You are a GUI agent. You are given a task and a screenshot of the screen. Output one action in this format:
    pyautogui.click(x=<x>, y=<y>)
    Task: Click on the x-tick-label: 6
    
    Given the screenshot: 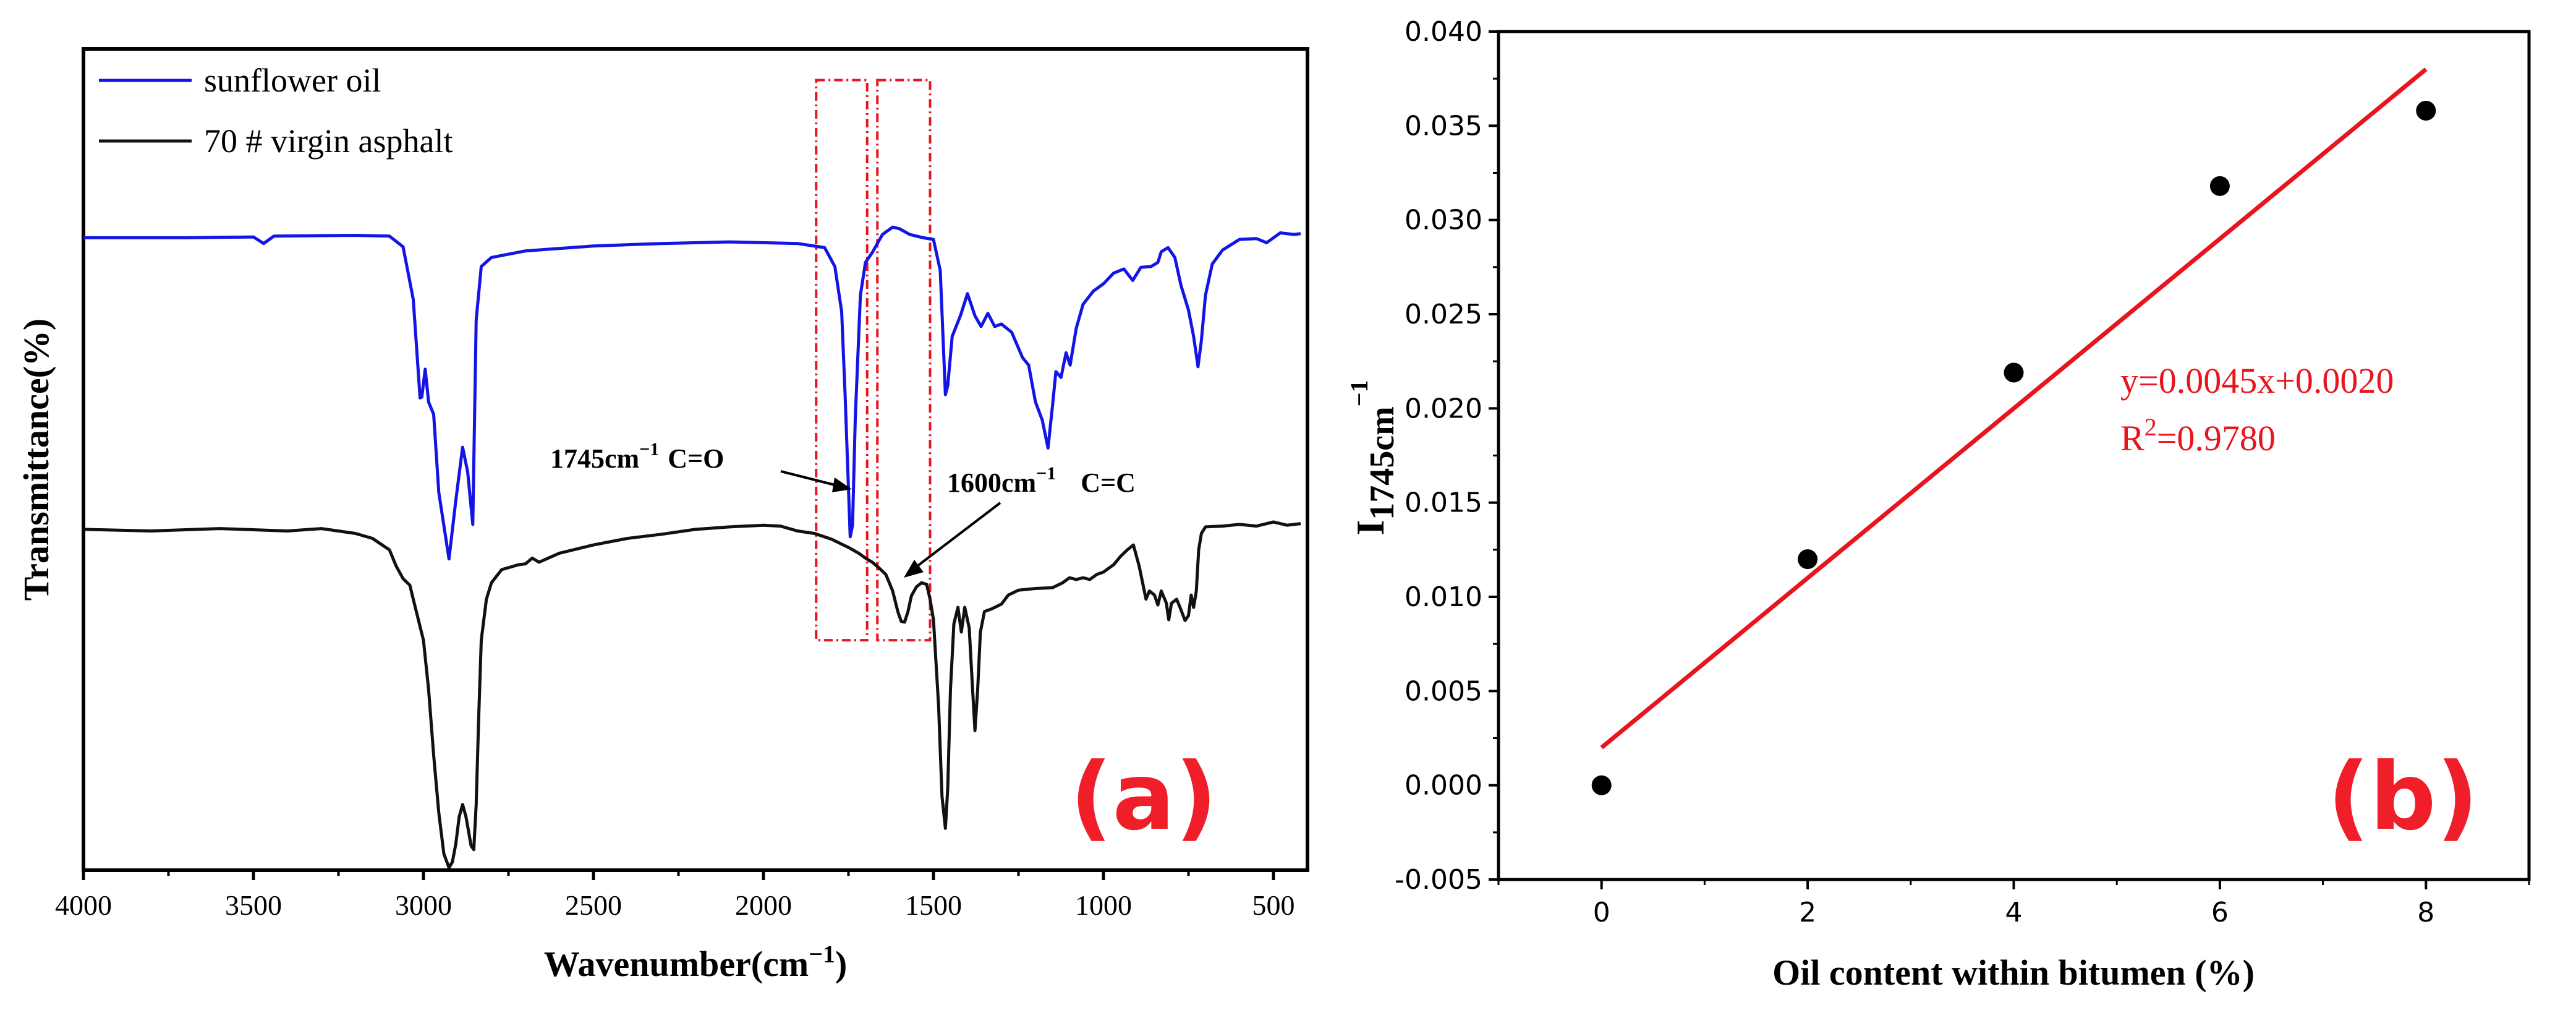 What is the action you would take?
    pyautogui.click(x=2220, y=913)
    